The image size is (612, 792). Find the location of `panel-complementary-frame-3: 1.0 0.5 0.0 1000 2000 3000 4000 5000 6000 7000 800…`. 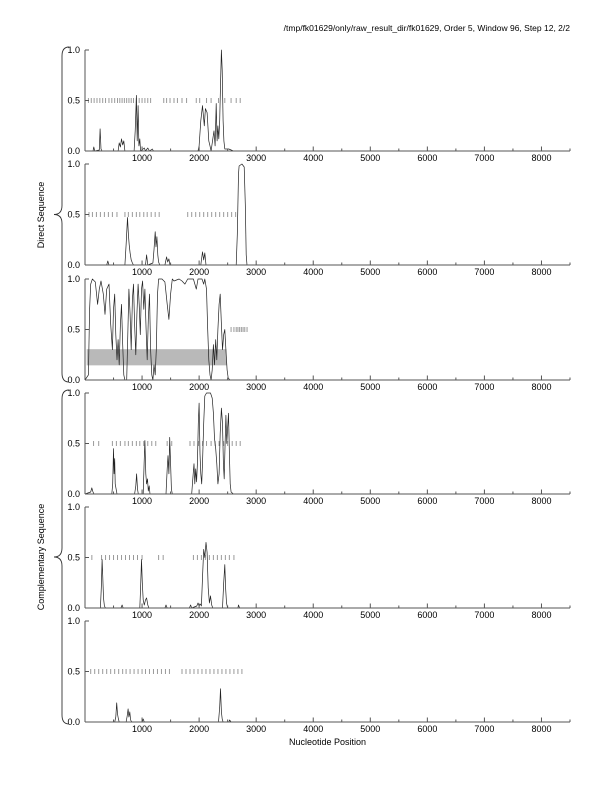

panel-complementary-frame-3: 1.0 0.5 0.0 1000 2000 3000 4000 5000 6000 7000 800… is located at coordinates (319, 675).